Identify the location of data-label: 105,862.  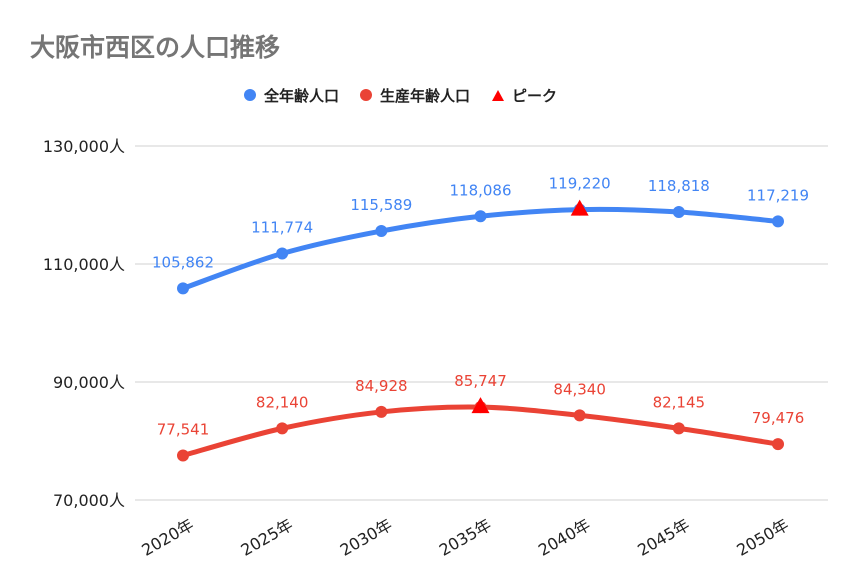
(183, 262).